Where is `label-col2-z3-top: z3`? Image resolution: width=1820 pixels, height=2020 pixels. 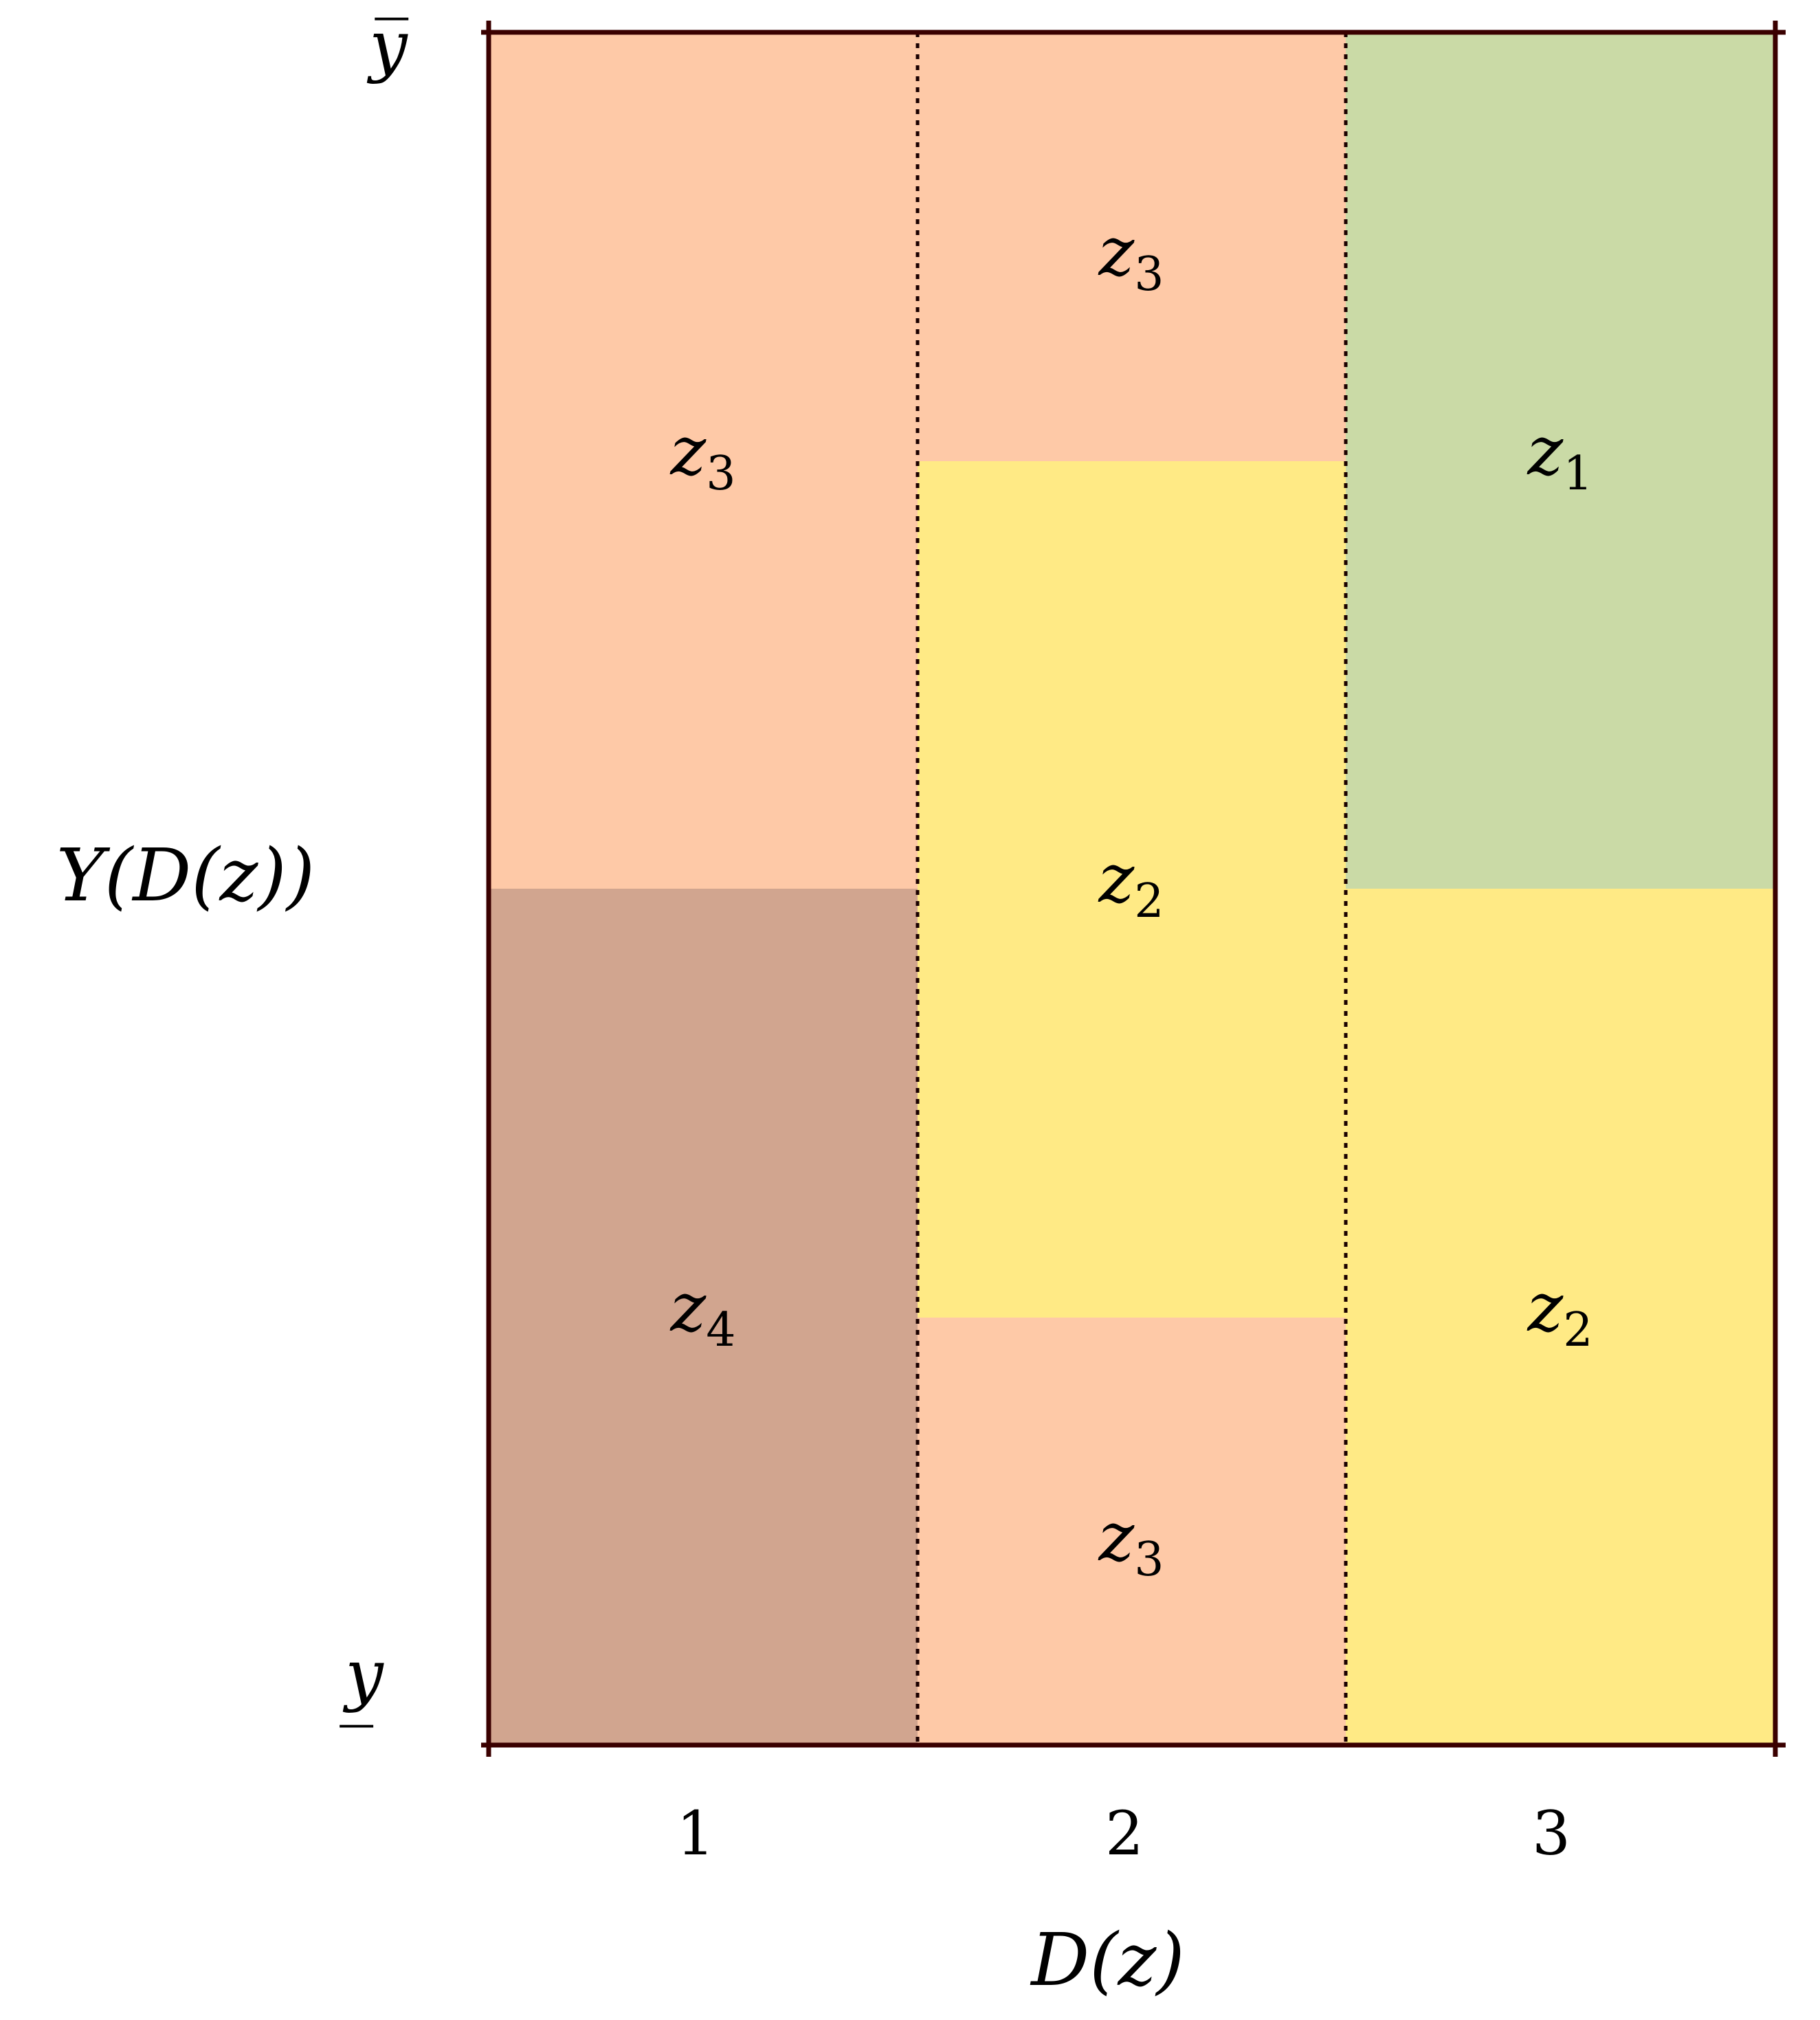 label-col2-z3-top: z3 is located at coordinates (1131, 257).